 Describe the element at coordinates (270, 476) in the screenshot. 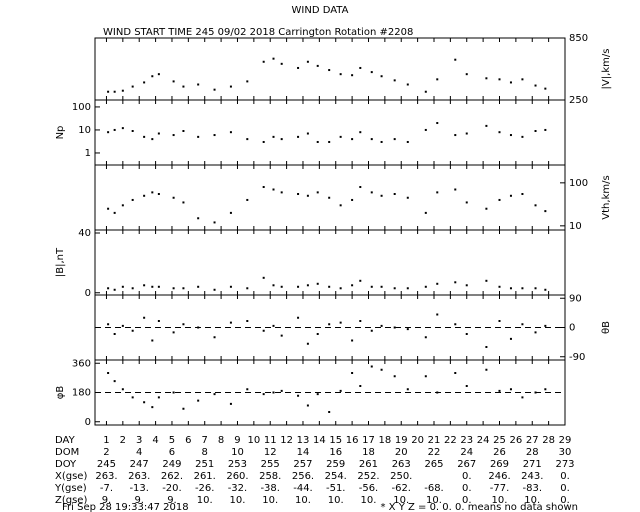

I see `table-cell: 258.` at that location.